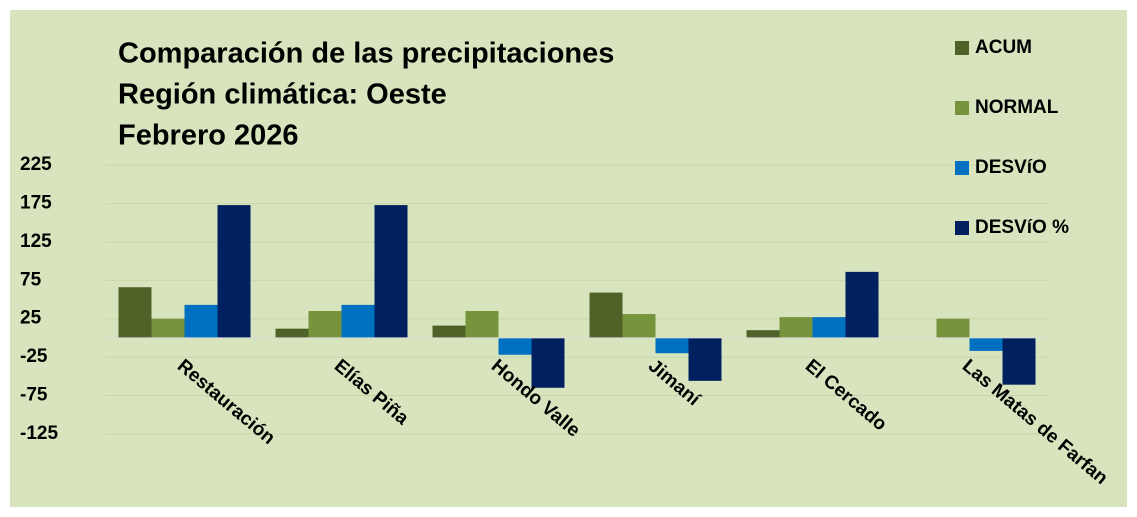 The image size is (1137, 517). Describe the element at coordinates (39, 433) in the screenshot. I see `y-tick-label: -125` at that location.